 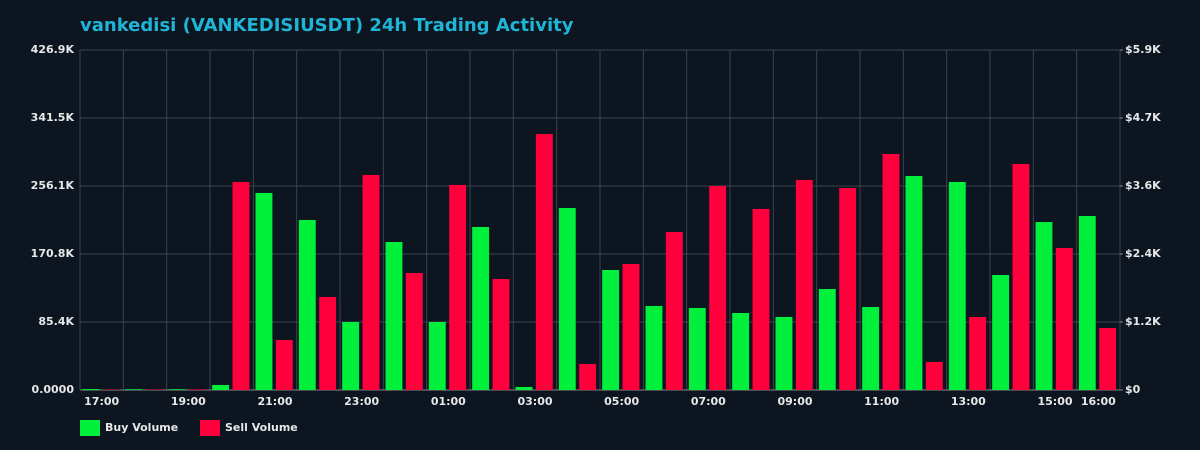 I want to click on x-tick-label: 21:00, so click(x=274, y=401).